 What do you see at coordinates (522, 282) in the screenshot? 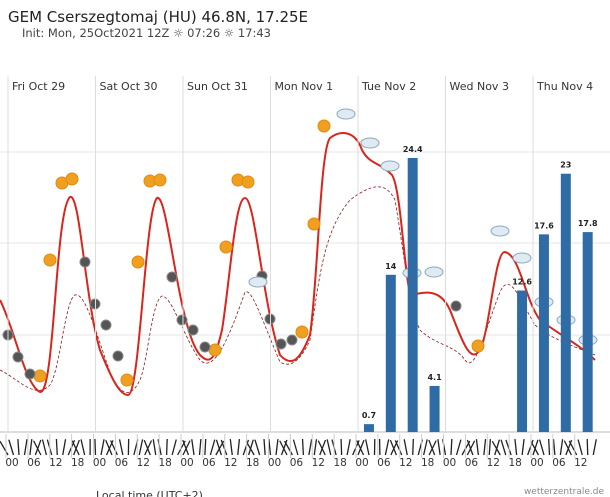
I see `value-label: 12.6` at bounding box center [522, 282].